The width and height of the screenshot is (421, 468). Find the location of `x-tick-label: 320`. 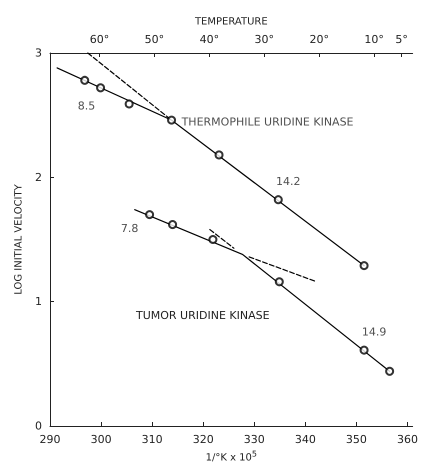

x-tick-label: 320 is located at coordinates (203, 439).